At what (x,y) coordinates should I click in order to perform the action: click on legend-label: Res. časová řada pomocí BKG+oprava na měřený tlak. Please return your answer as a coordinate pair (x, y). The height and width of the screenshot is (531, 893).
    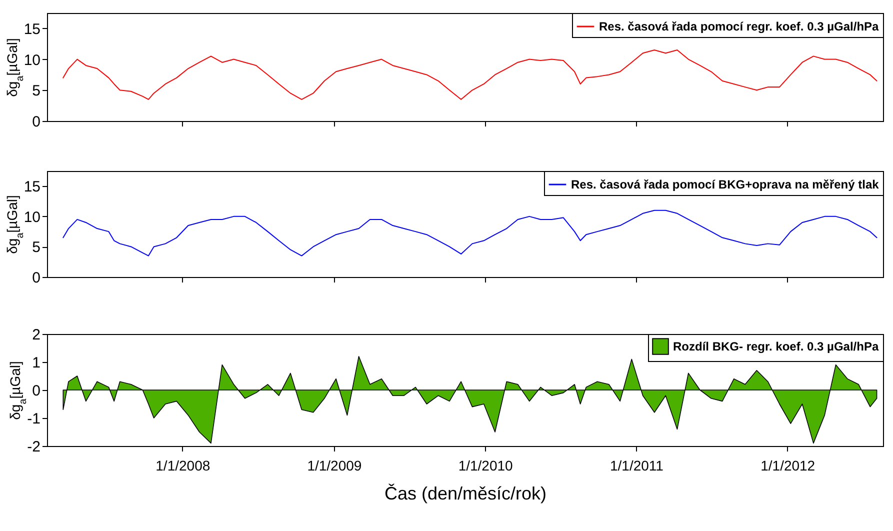
    Looking at the image, I should click on (725, 185).